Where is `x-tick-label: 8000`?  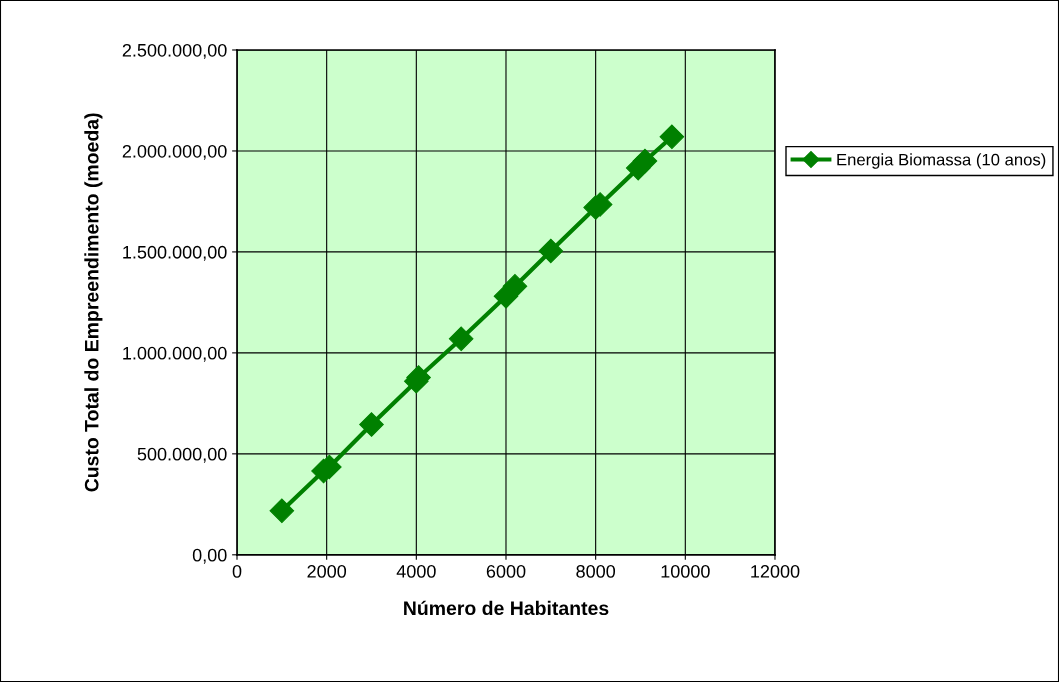
x-tick-label: 8000 is located at coordinates (596, 571).